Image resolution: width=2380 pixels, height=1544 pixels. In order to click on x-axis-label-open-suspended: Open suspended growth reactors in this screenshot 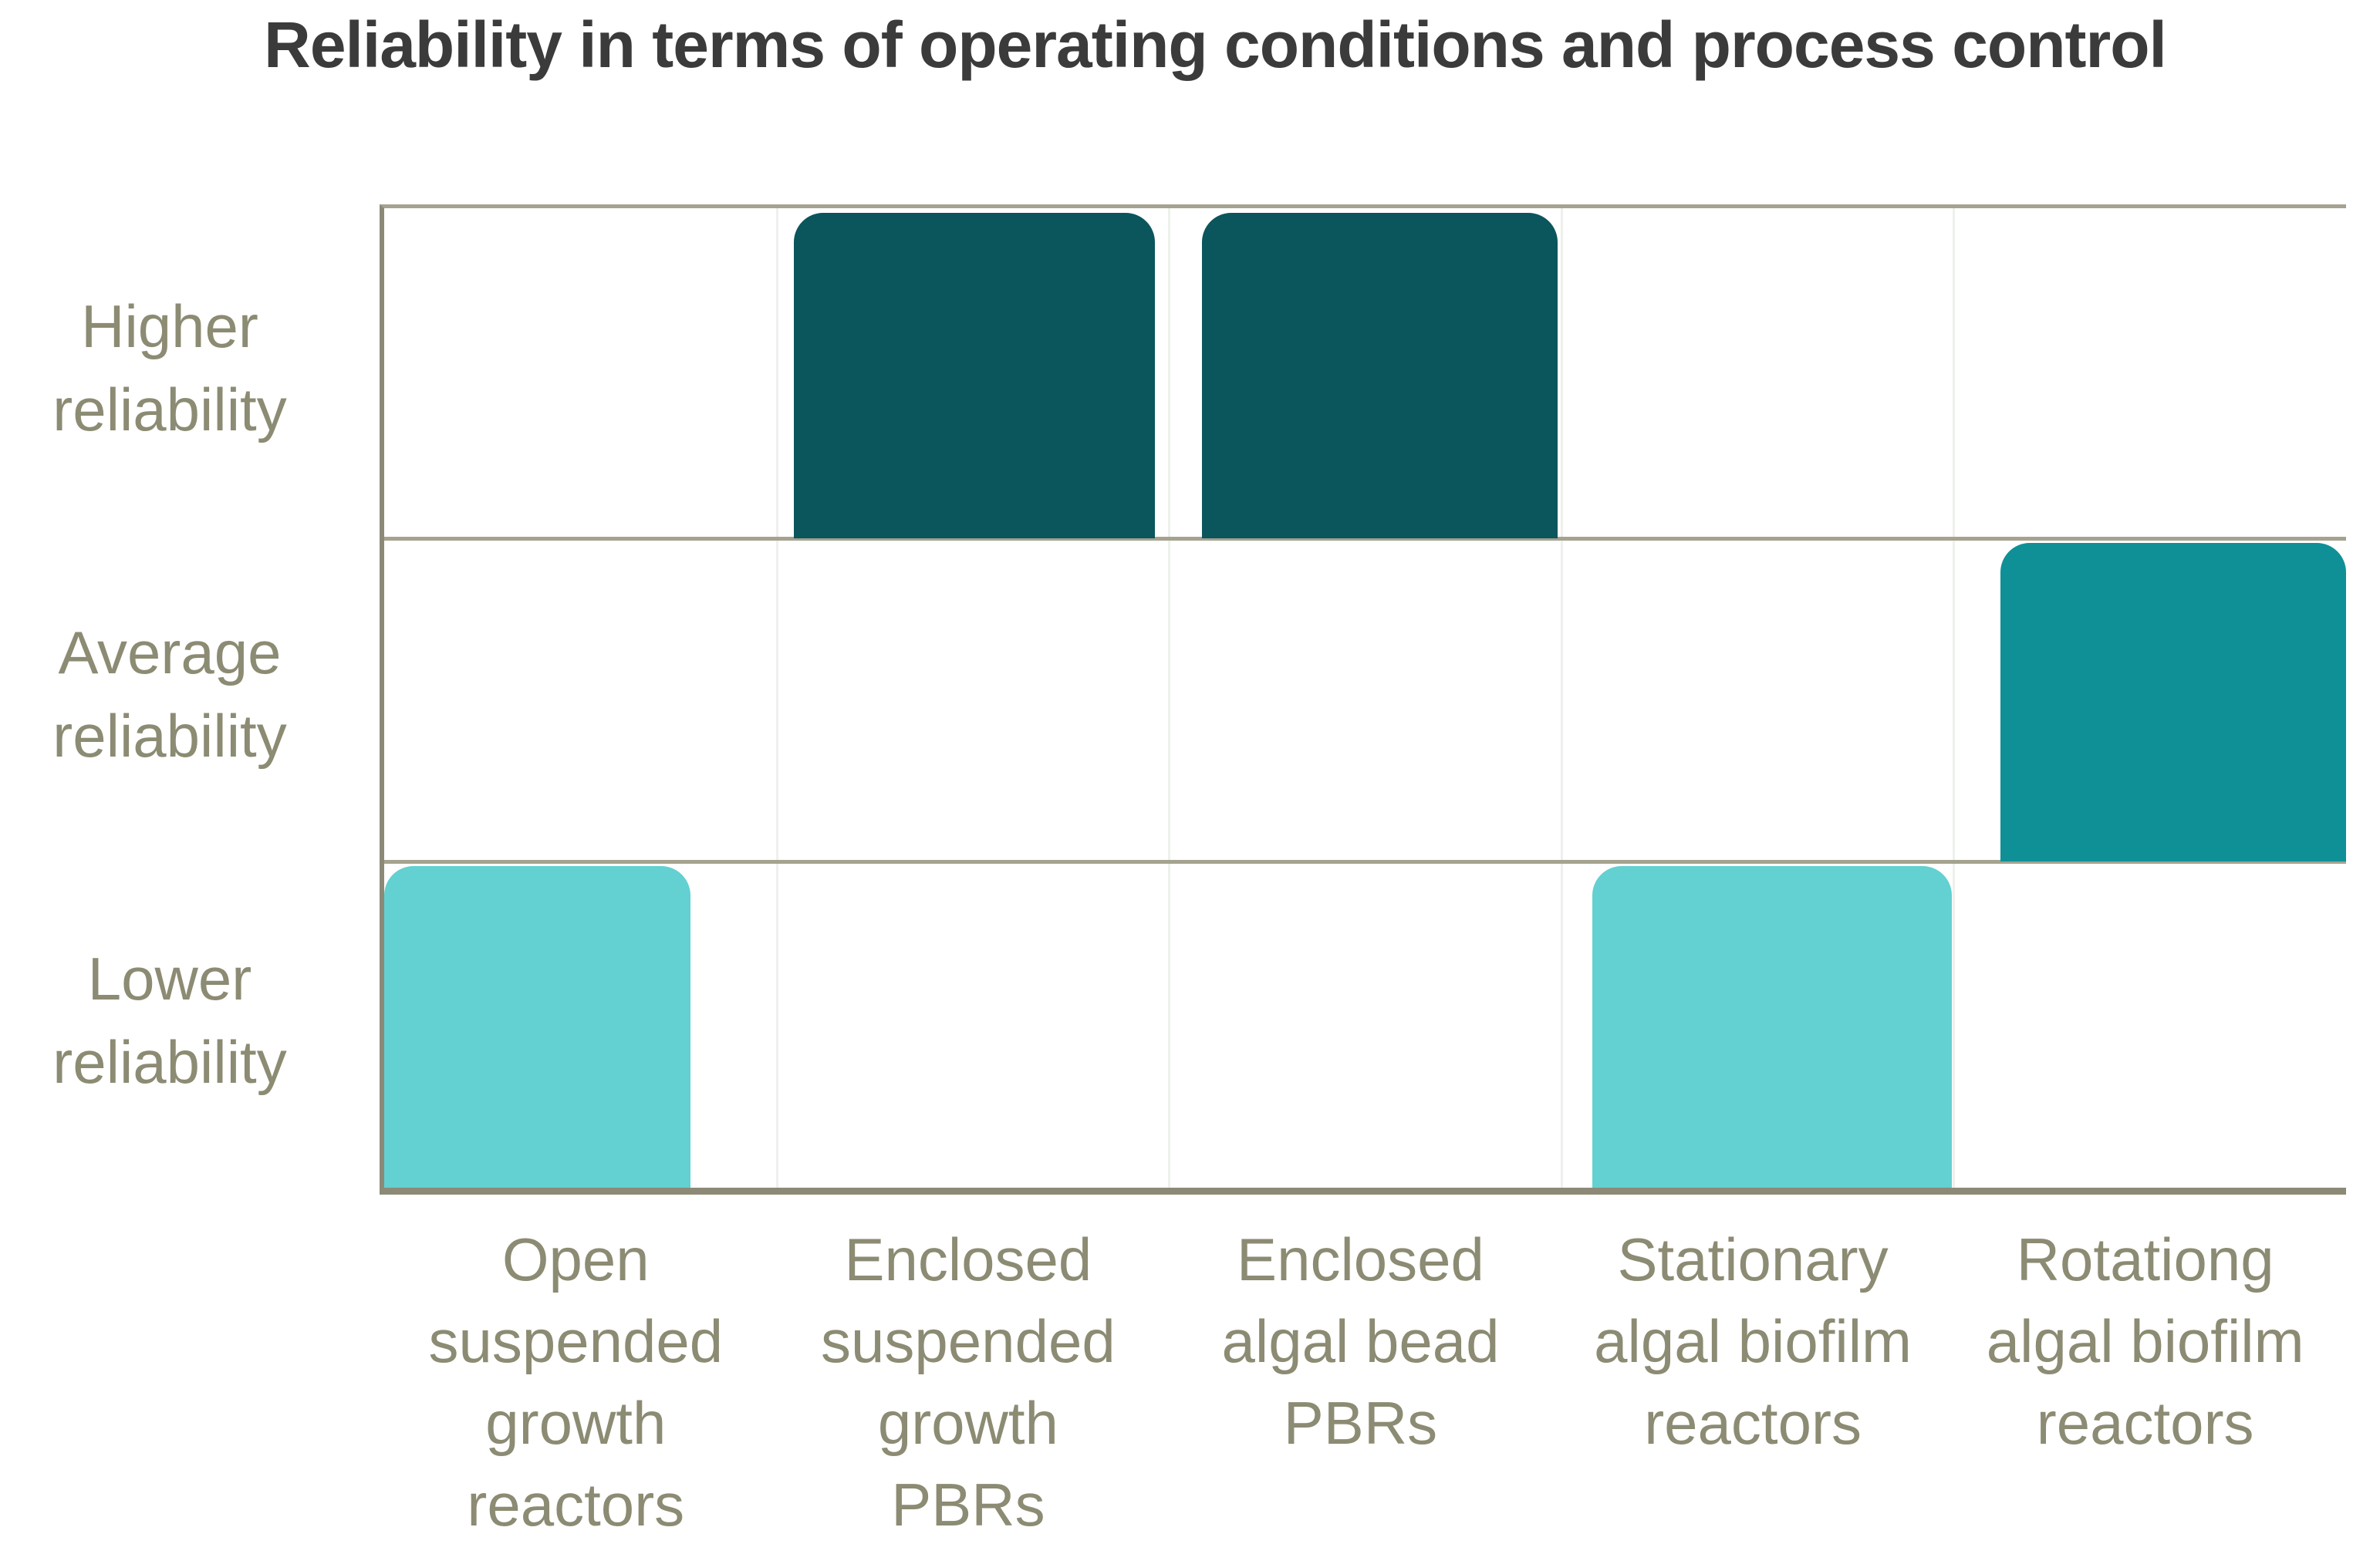, I will do `click(576, 1382)`.